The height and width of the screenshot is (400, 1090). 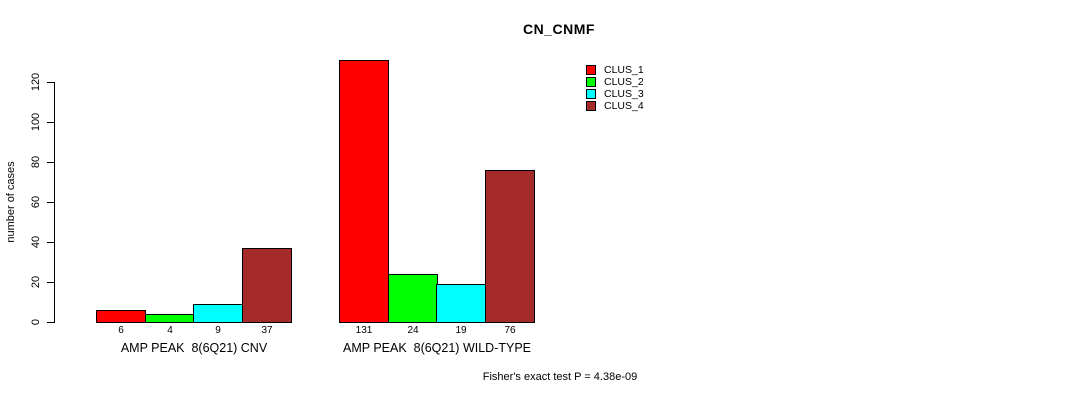 I want to click on legend-label: CLUS_3, so click(x=624, y=94).